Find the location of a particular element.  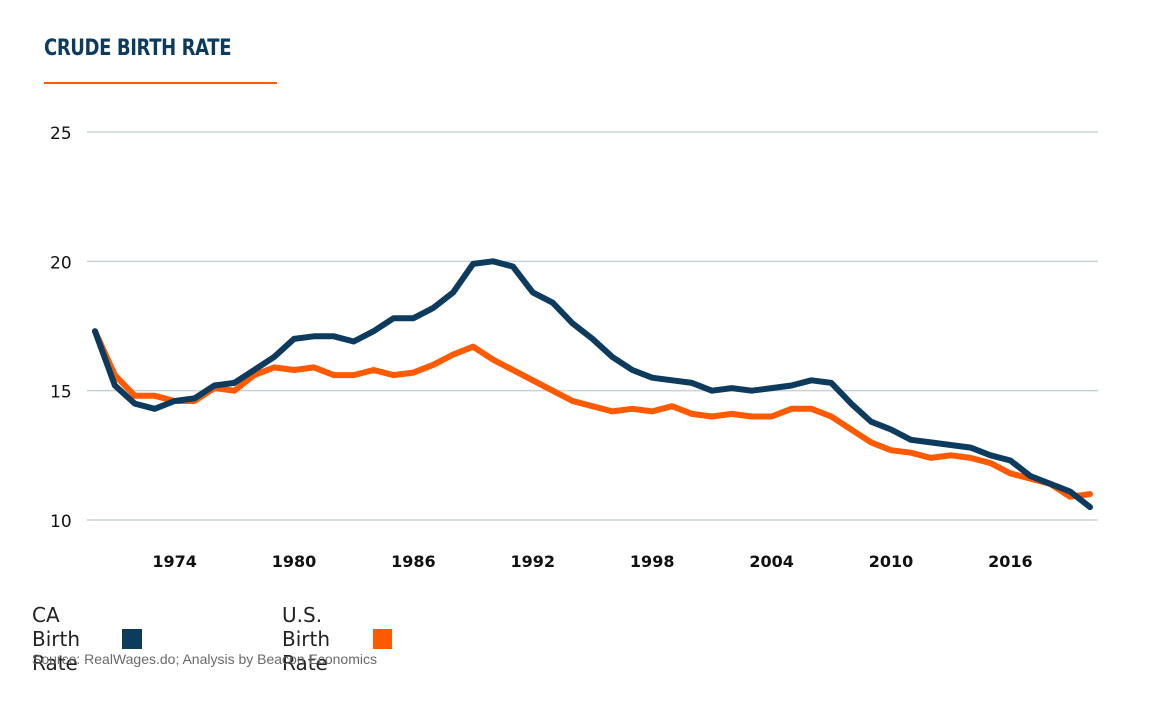

title-underline is located at coordinates (160, 83).